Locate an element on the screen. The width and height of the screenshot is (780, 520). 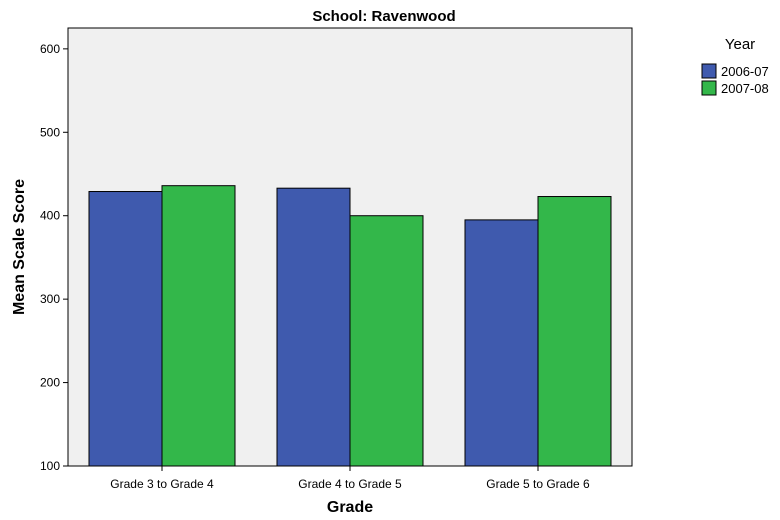
y-tick-label: 500 is located at coordinates (50, 132).